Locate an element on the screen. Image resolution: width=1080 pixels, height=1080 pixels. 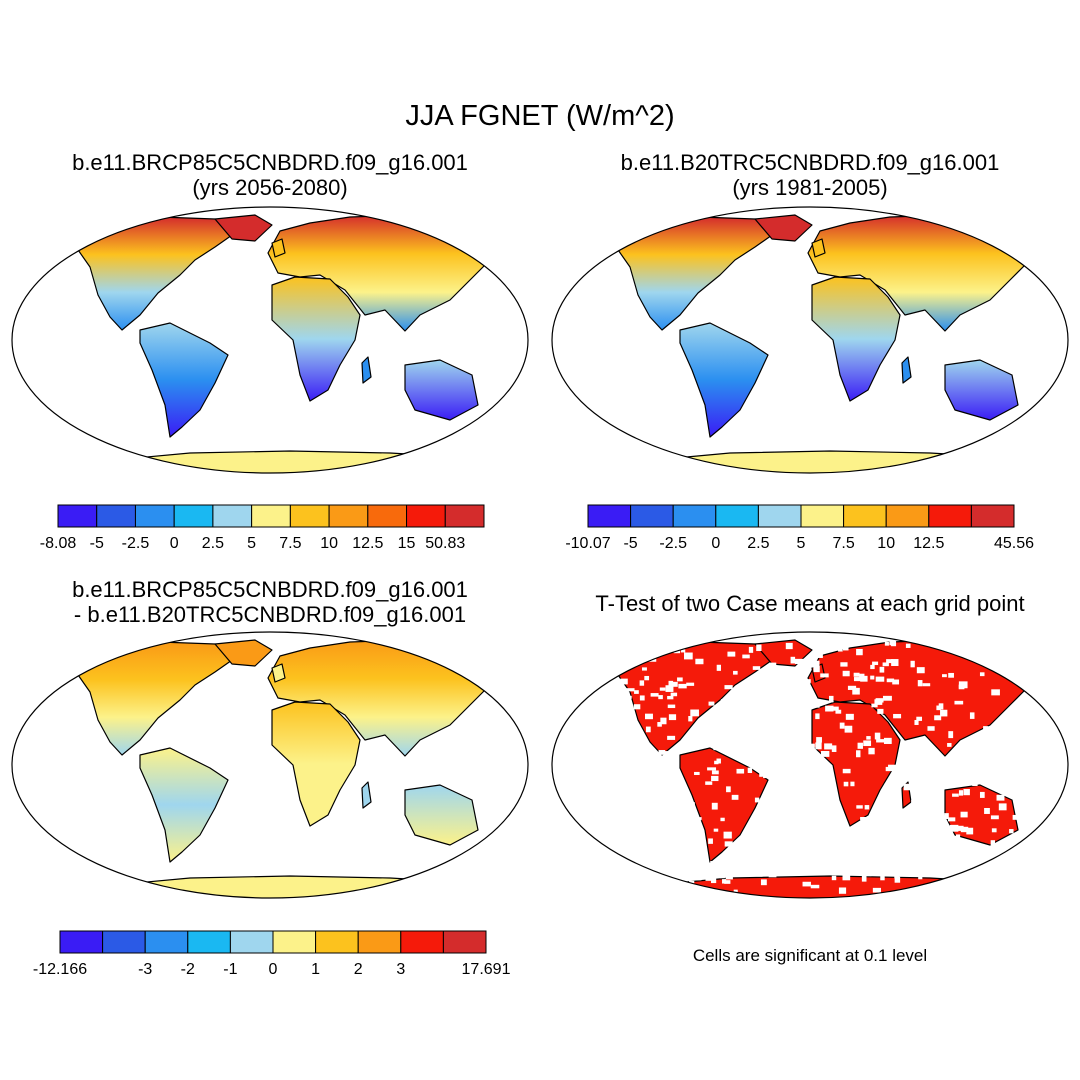
continent-sa is located at coordinates (724, 380).